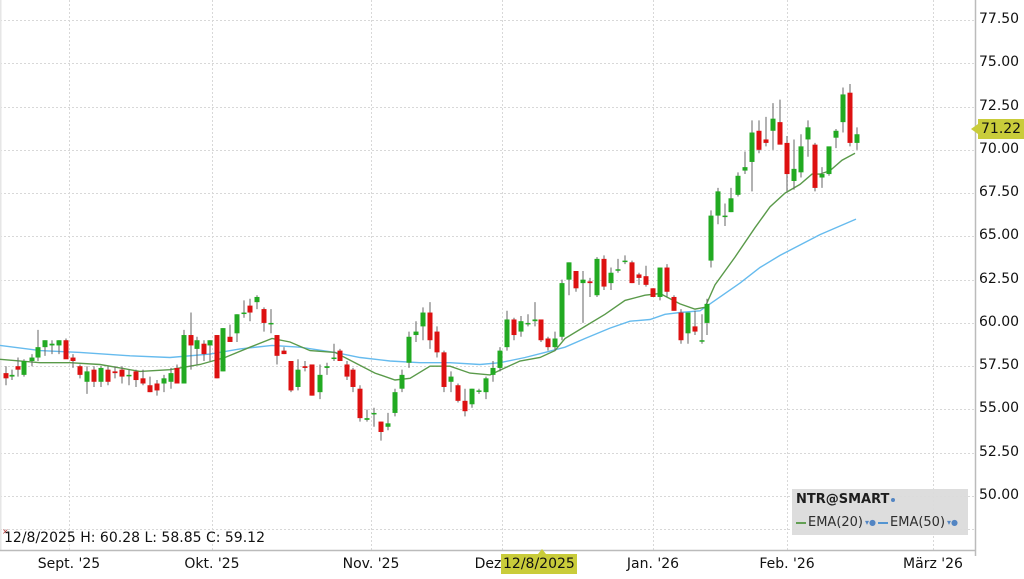  Describe the element at coordinates (999, 192) in the screenshot. I see `y-tick-label: 67.50` at that location.